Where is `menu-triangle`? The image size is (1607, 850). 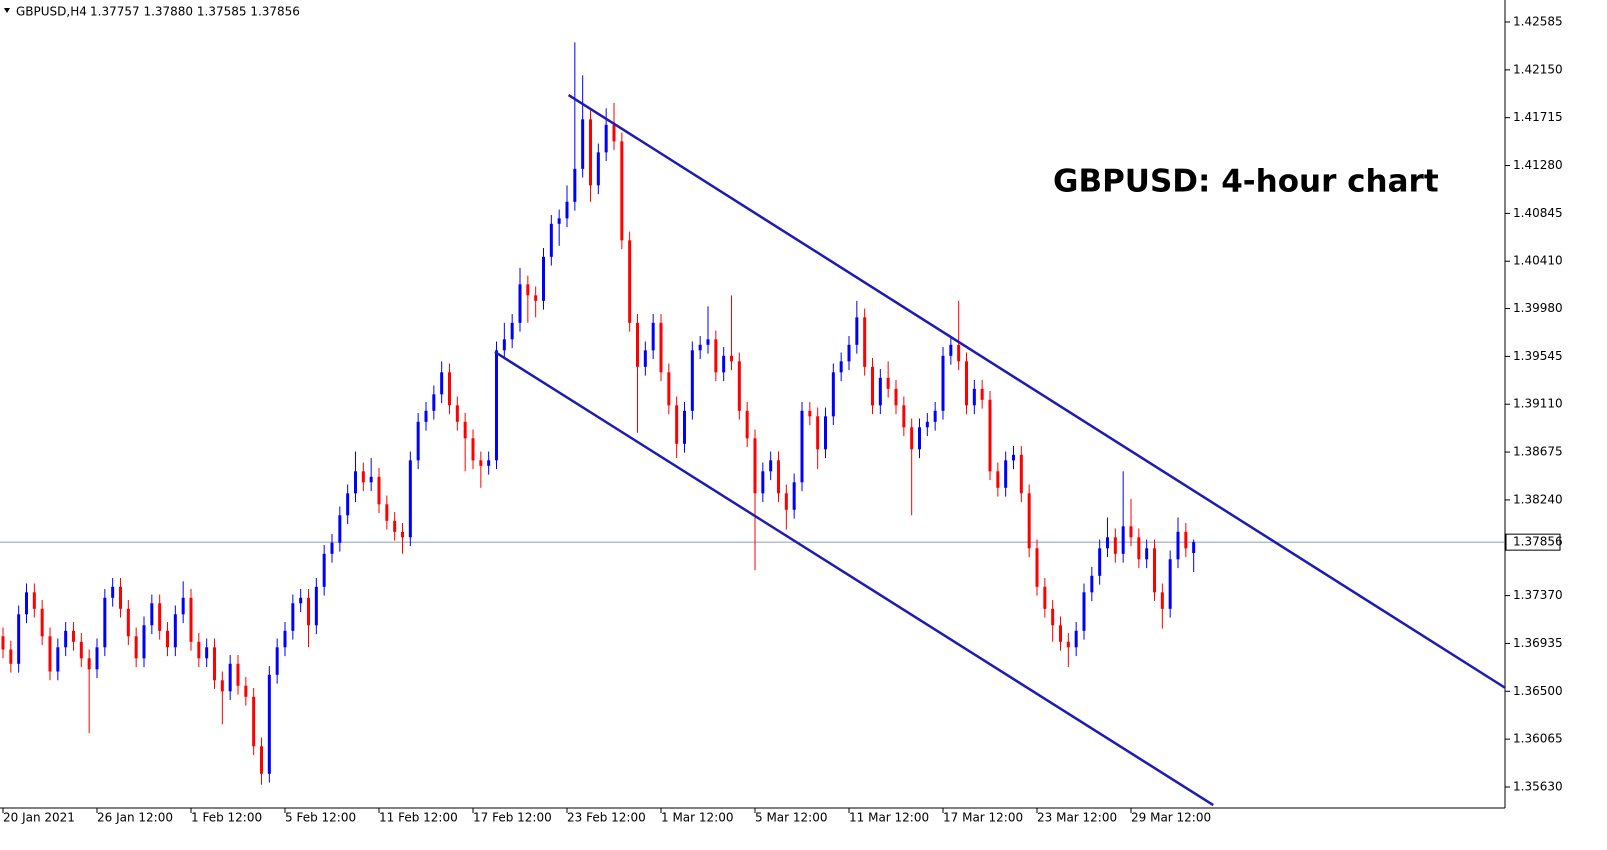 menu-triangle is located at coordinates (7, 10).